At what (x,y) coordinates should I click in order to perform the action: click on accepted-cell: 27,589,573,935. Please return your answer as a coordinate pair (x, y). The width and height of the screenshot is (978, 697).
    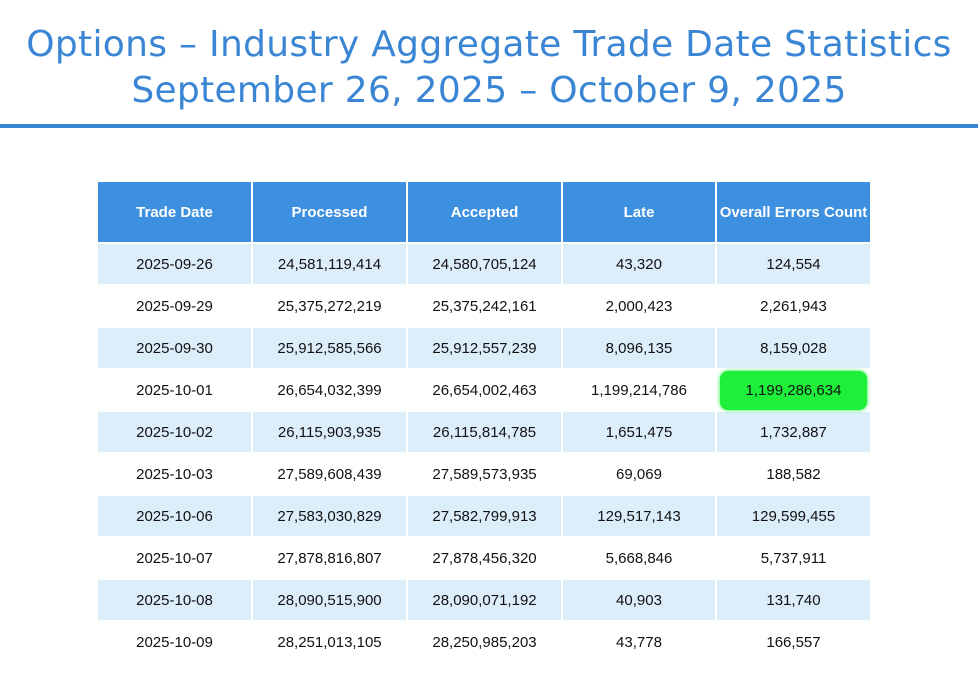
    Looking at the image, I should click on (484, 473).